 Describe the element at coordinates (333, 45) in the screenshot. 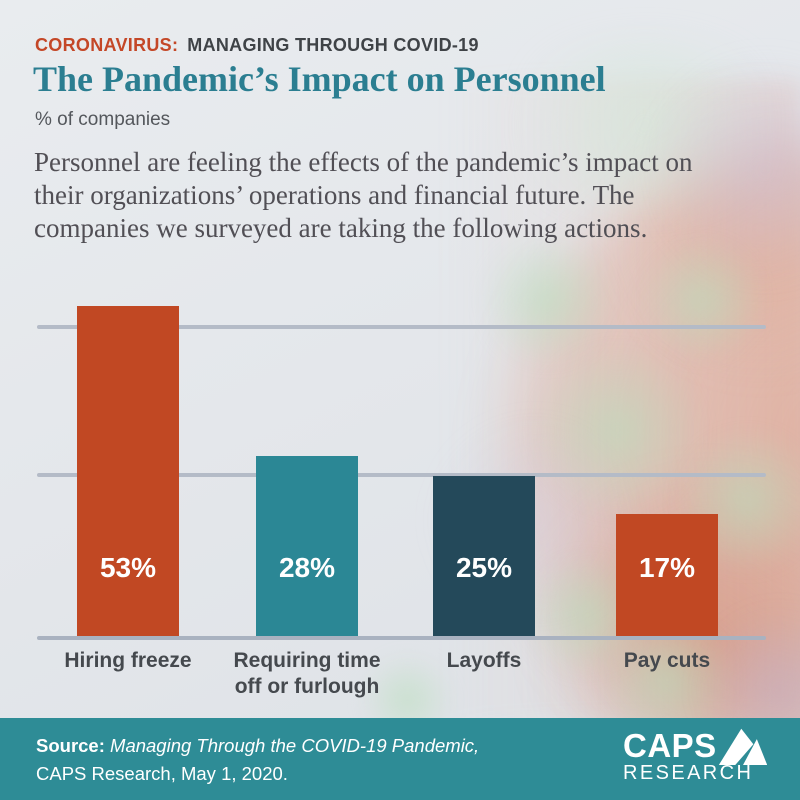

I see `kicker-text: MANAGING THROUGH COVID-19` at that location.